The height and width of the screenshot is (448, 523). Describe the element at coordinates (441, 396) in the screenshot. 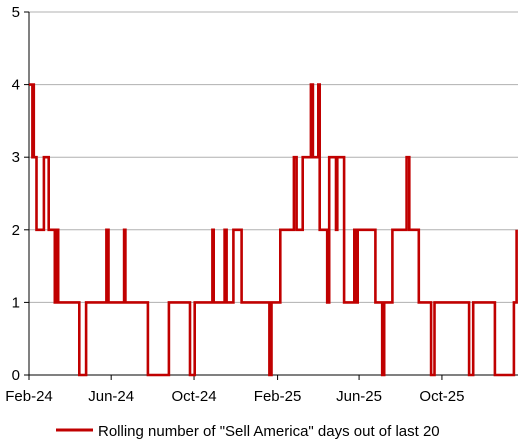

I see `x-tick-label: Oct-25` at that location.